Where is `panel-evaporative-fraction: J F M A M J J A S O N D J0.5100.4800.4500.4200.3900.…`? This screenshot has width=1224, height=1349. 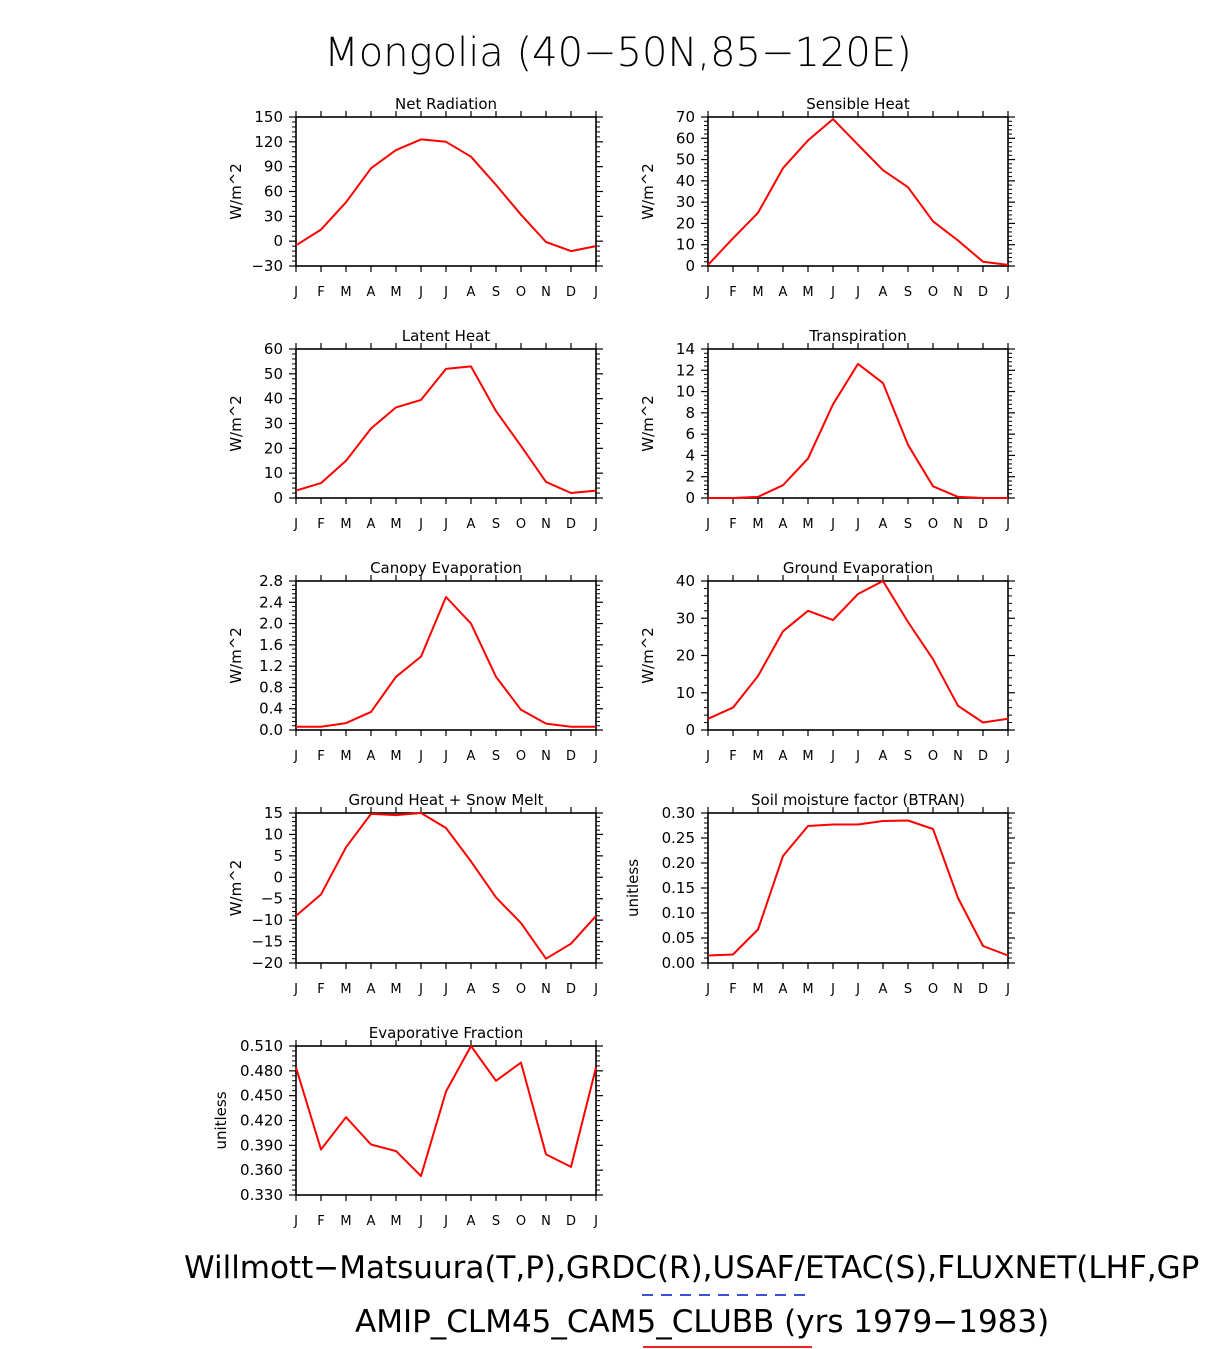 panel-evaporative-fraction: J F M A M J J A S O N D J0.5100.4800.4500.4200.3900.… is located at coordinates (407, 1126).